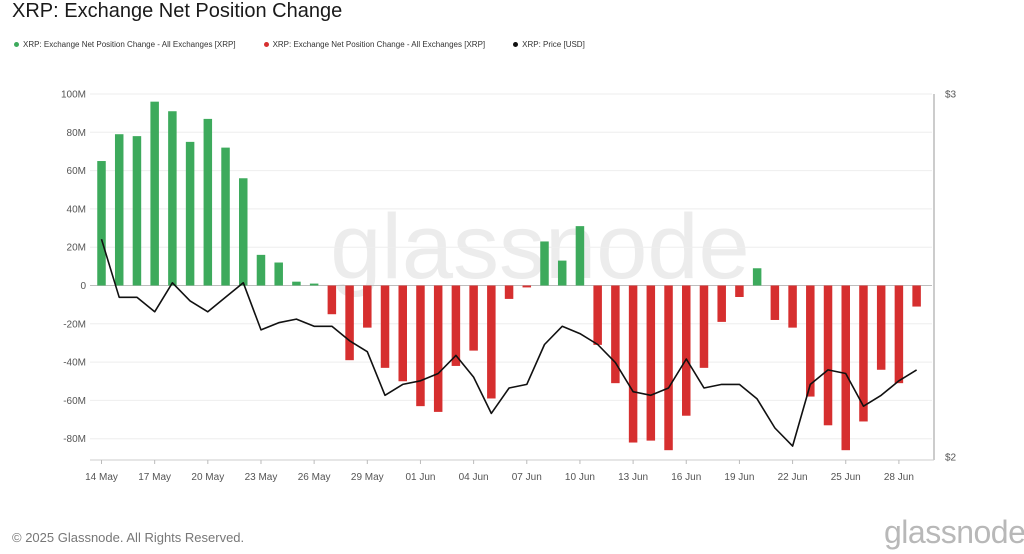 The height and width of the screenshot is (554, 1024). What do you see at coordinates (474, 477) in the screenshot?
I see `x-tick-label: 04 Jun` at bounding box center [474, 477].